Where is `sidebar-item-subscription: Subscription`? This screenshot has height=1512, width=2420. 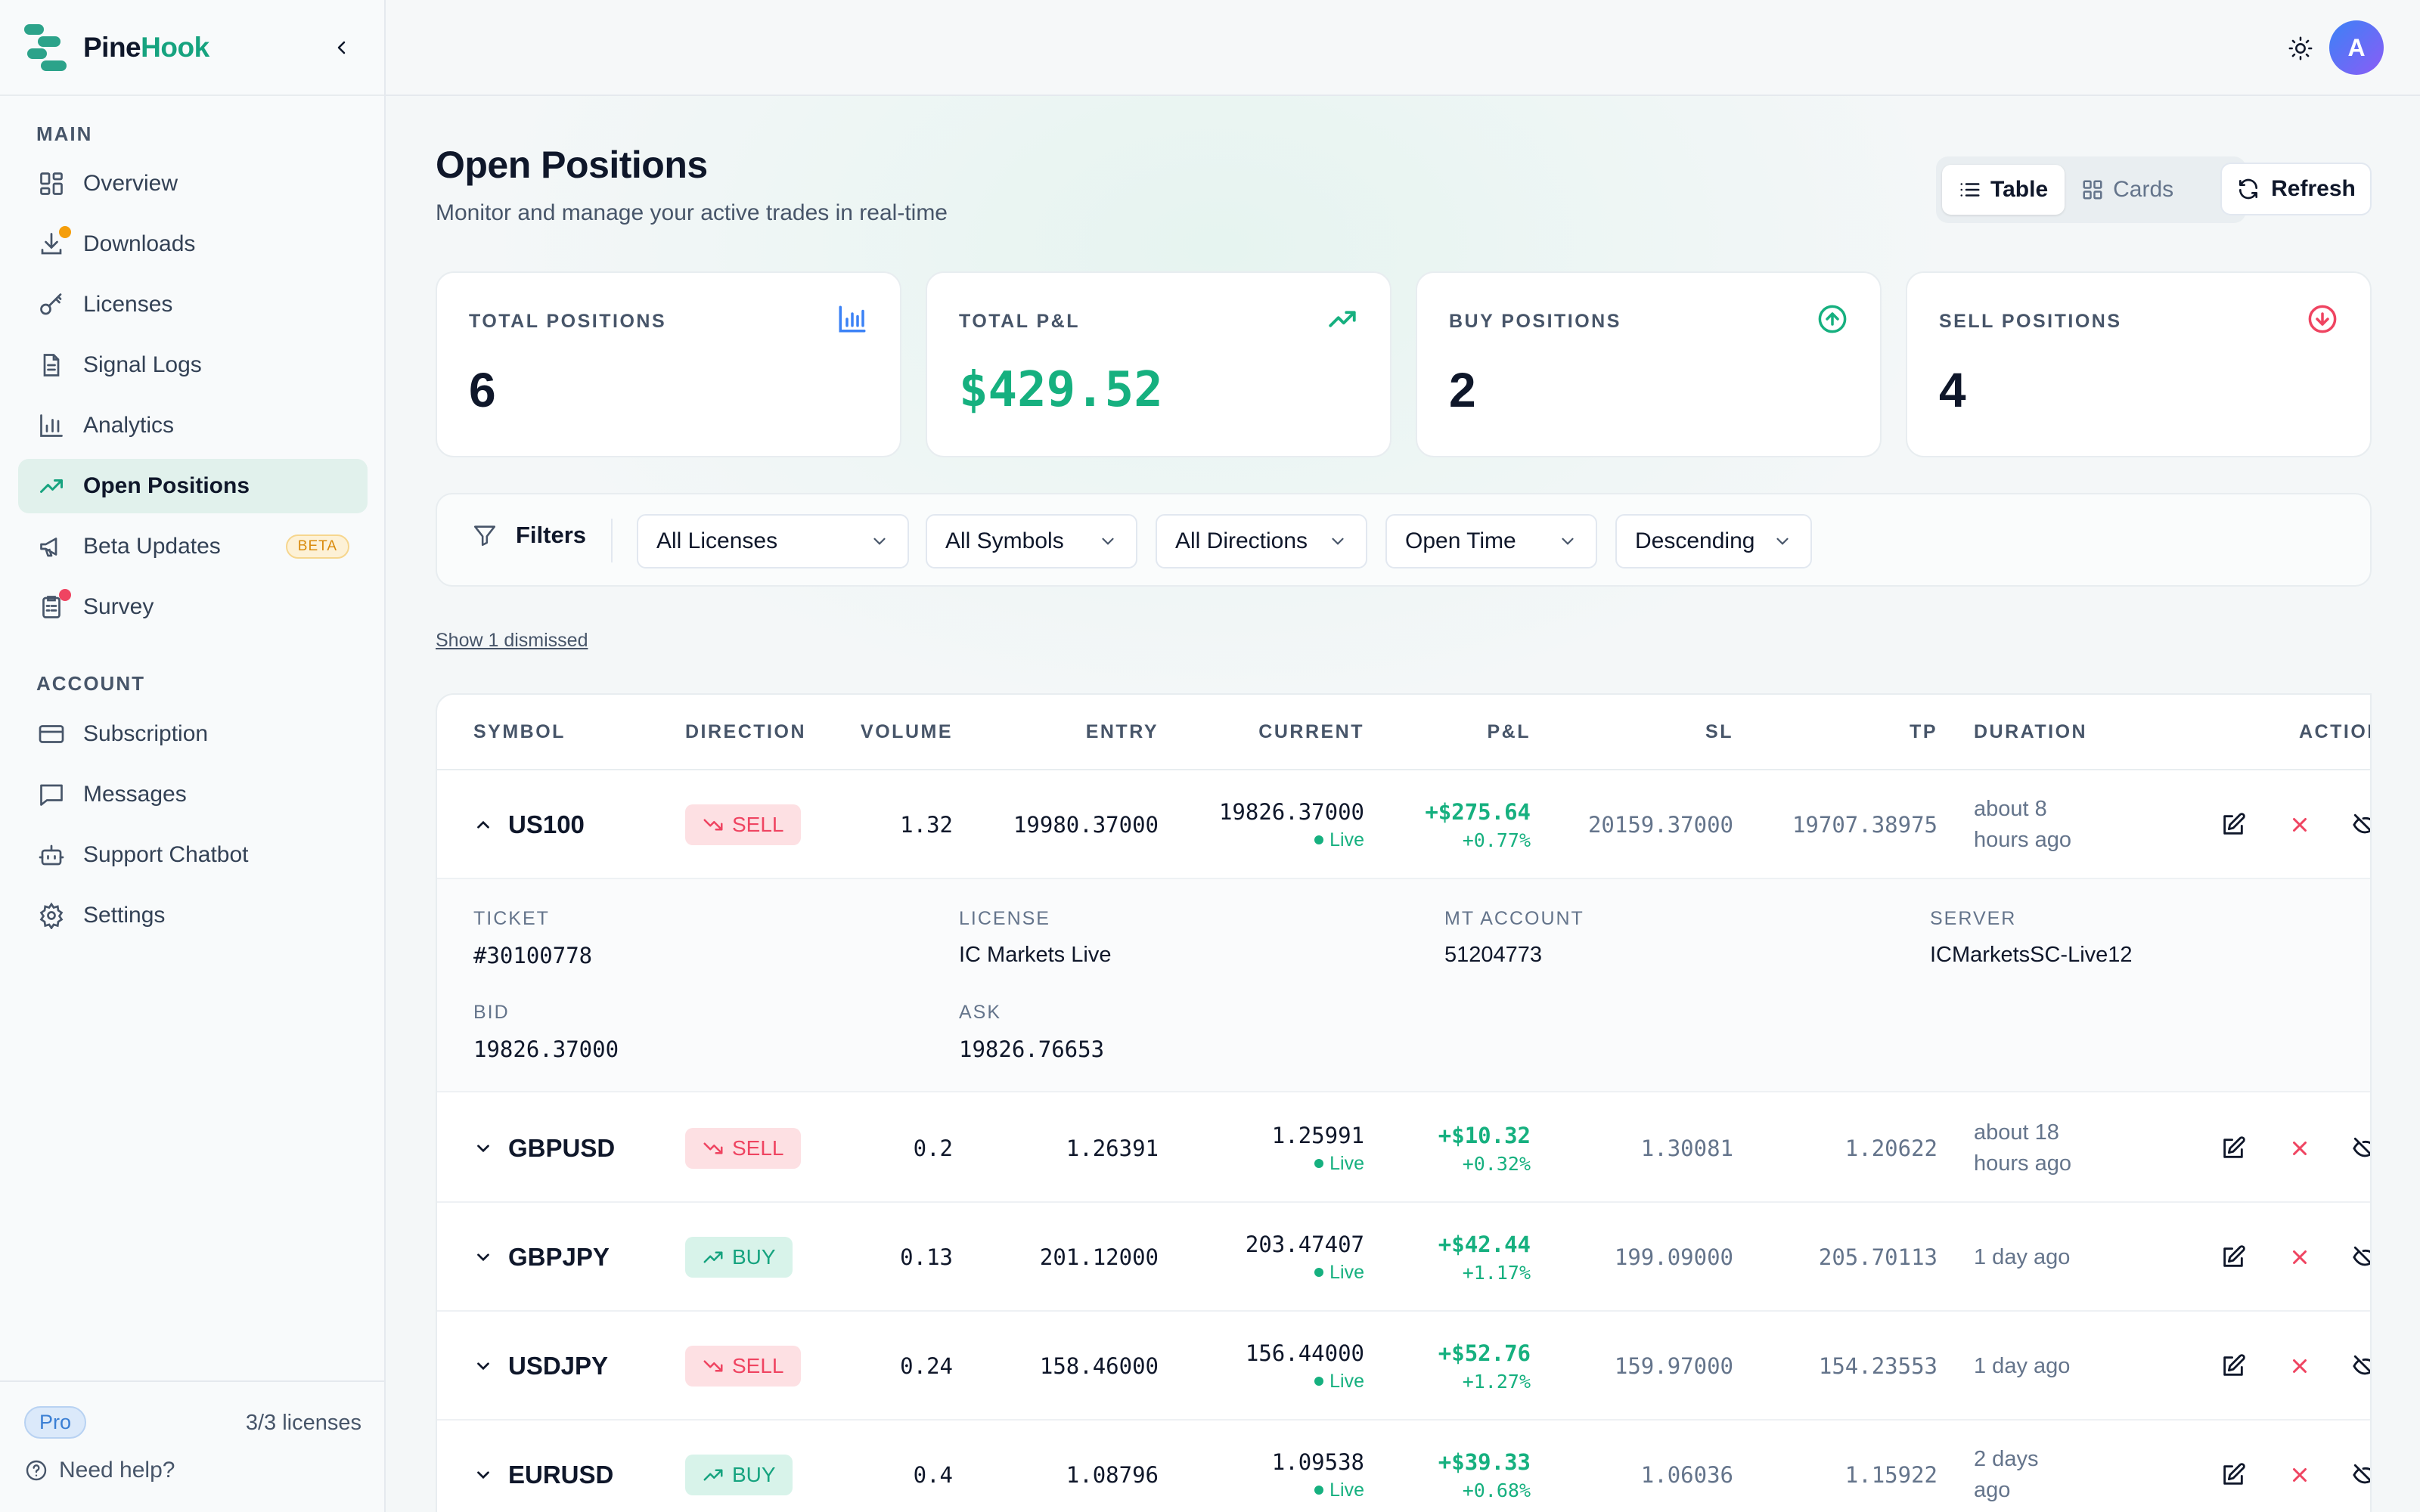
sidebar-item-subscription: Subscription is located at coordinates (193, 734).